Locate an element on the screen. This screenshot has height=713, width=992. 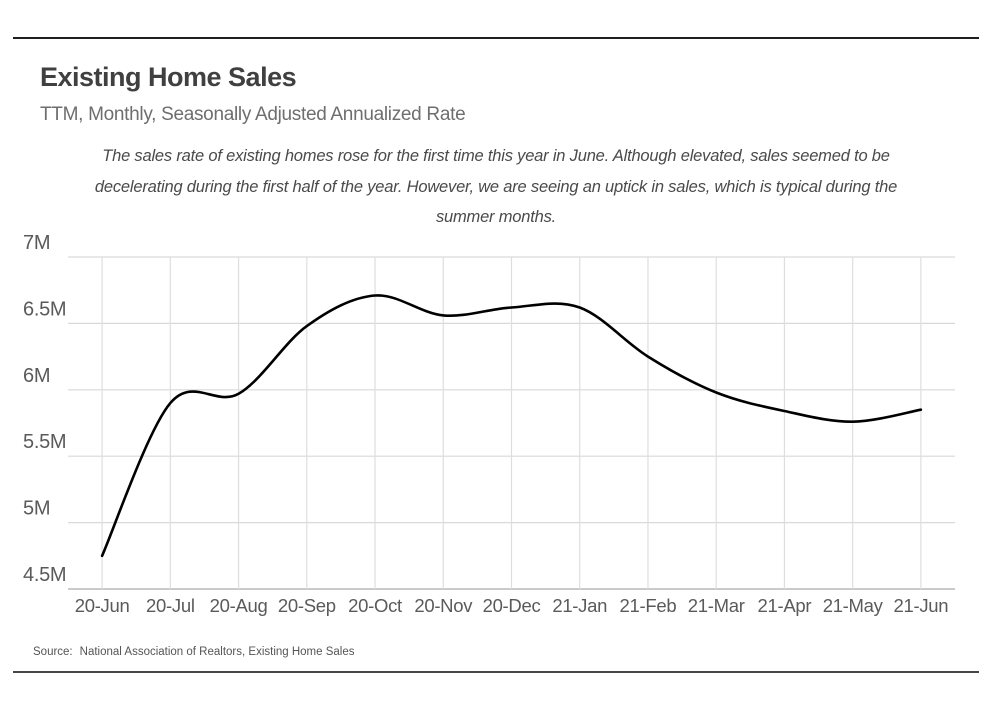
y-tick-label: 6M is located at coordinates (36, 376).